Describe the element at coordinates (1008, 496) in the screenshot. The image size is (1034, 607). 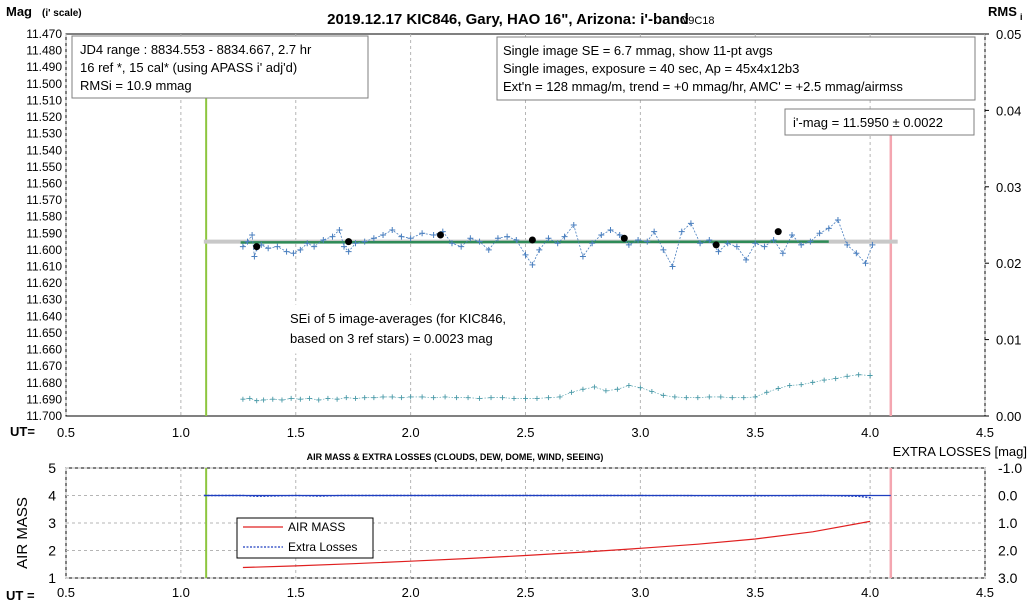
I see `extra-losses-tick-label: 0.0` at that location.